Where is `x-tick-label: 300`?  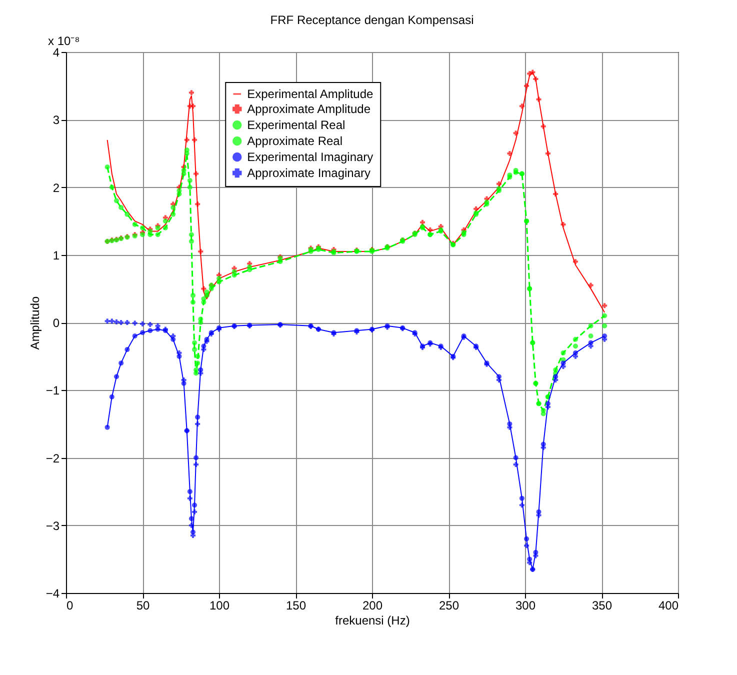
x-tick-label: 300 is located at coordinates (525, 605).